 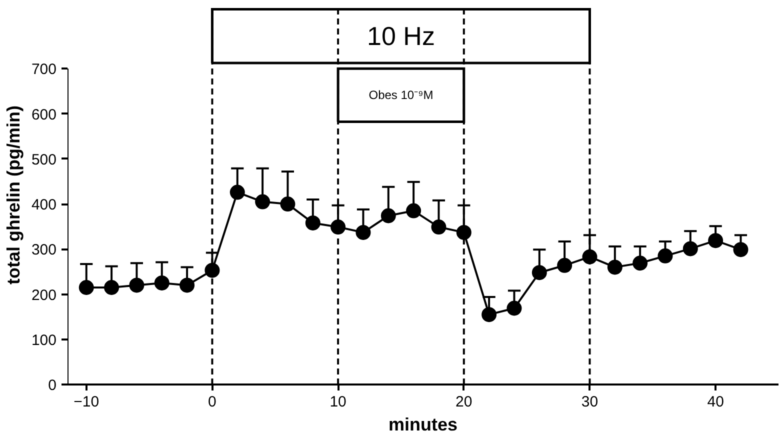 I want to click on y-tick-label: 300, so click(x=44, y=250).